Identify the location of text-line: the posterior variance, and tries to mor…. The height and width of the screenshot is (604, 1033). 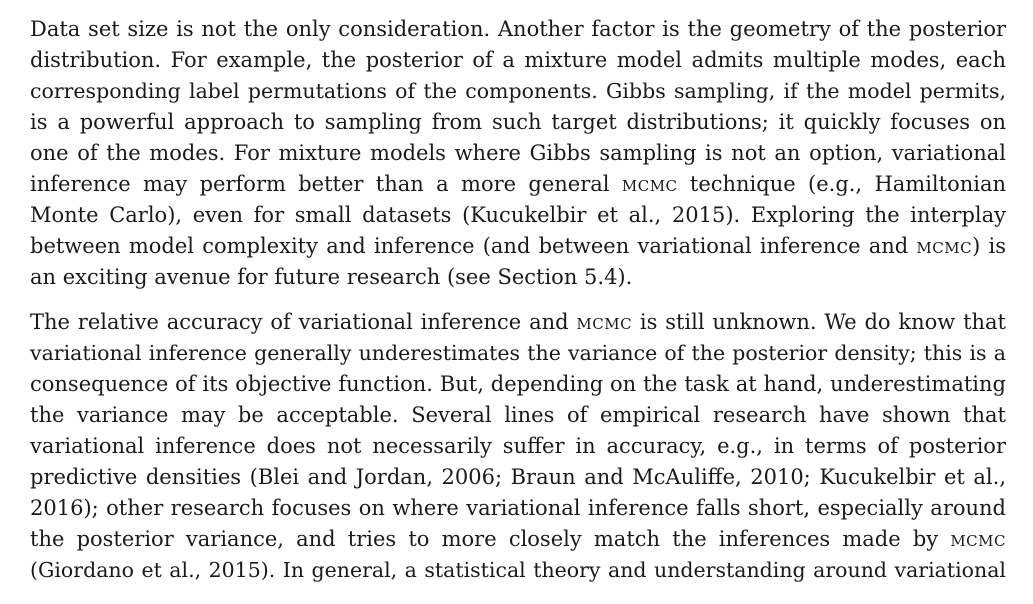
(518, 539).